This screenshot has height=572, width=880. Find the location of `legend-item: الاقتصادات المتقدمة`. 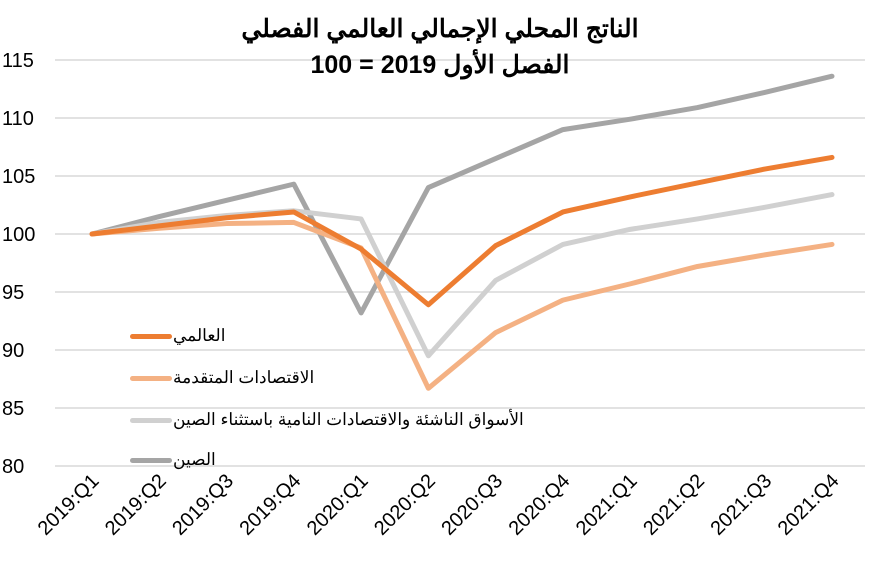

legend-item: الاقتصادات المتقدمة is located at coordinates (222, 378).